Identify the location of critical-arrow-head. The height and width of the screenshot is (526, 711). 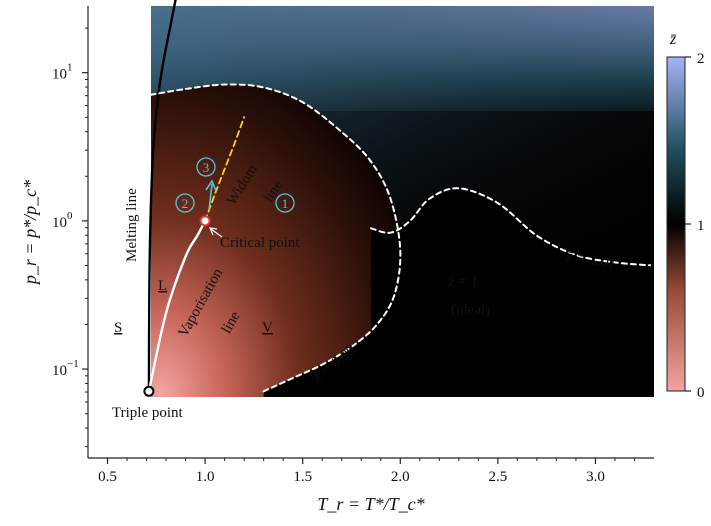
(213, 231).